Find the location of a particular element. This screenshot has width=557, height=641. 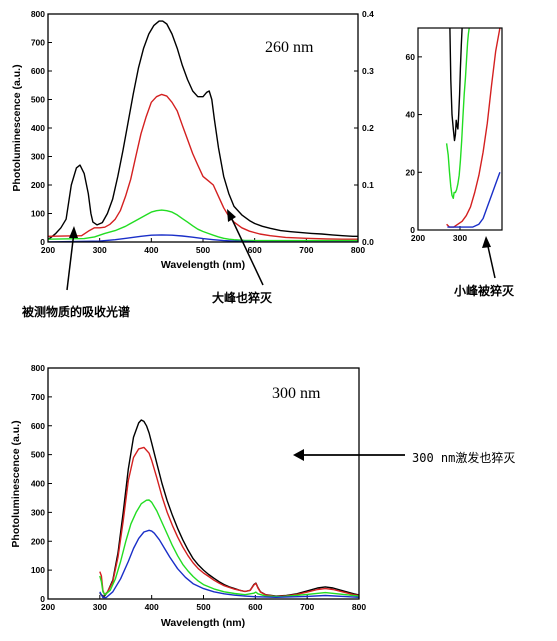

inset-x-tick-label: 200 is located at coordinates (418, 238).